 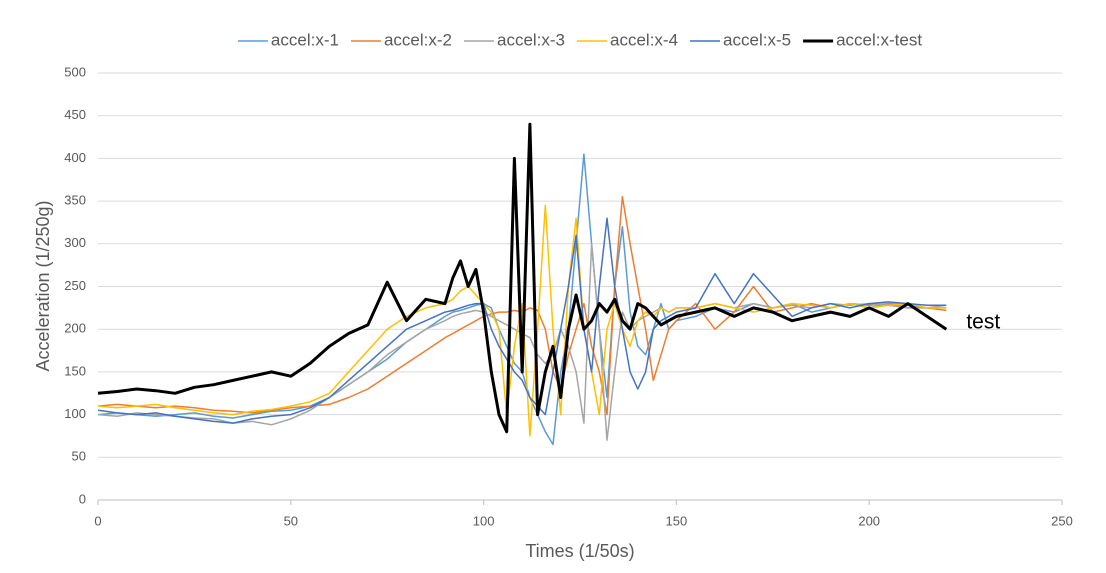 I want to click on annotation: test, so click(x=983, y=322).